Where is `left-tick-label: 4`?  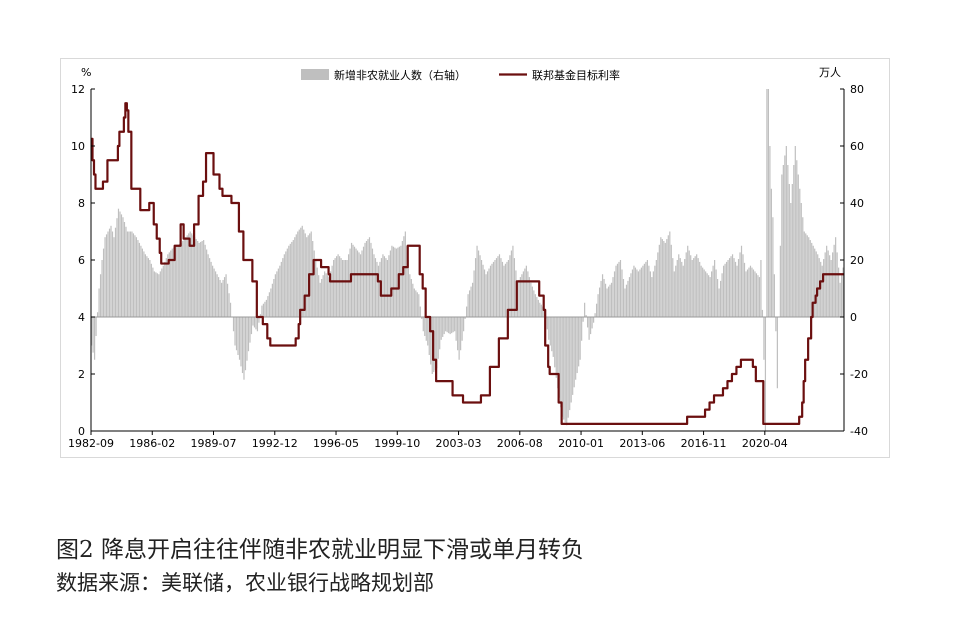
left-tick-label: 4 is located at coordinates (81, 317).